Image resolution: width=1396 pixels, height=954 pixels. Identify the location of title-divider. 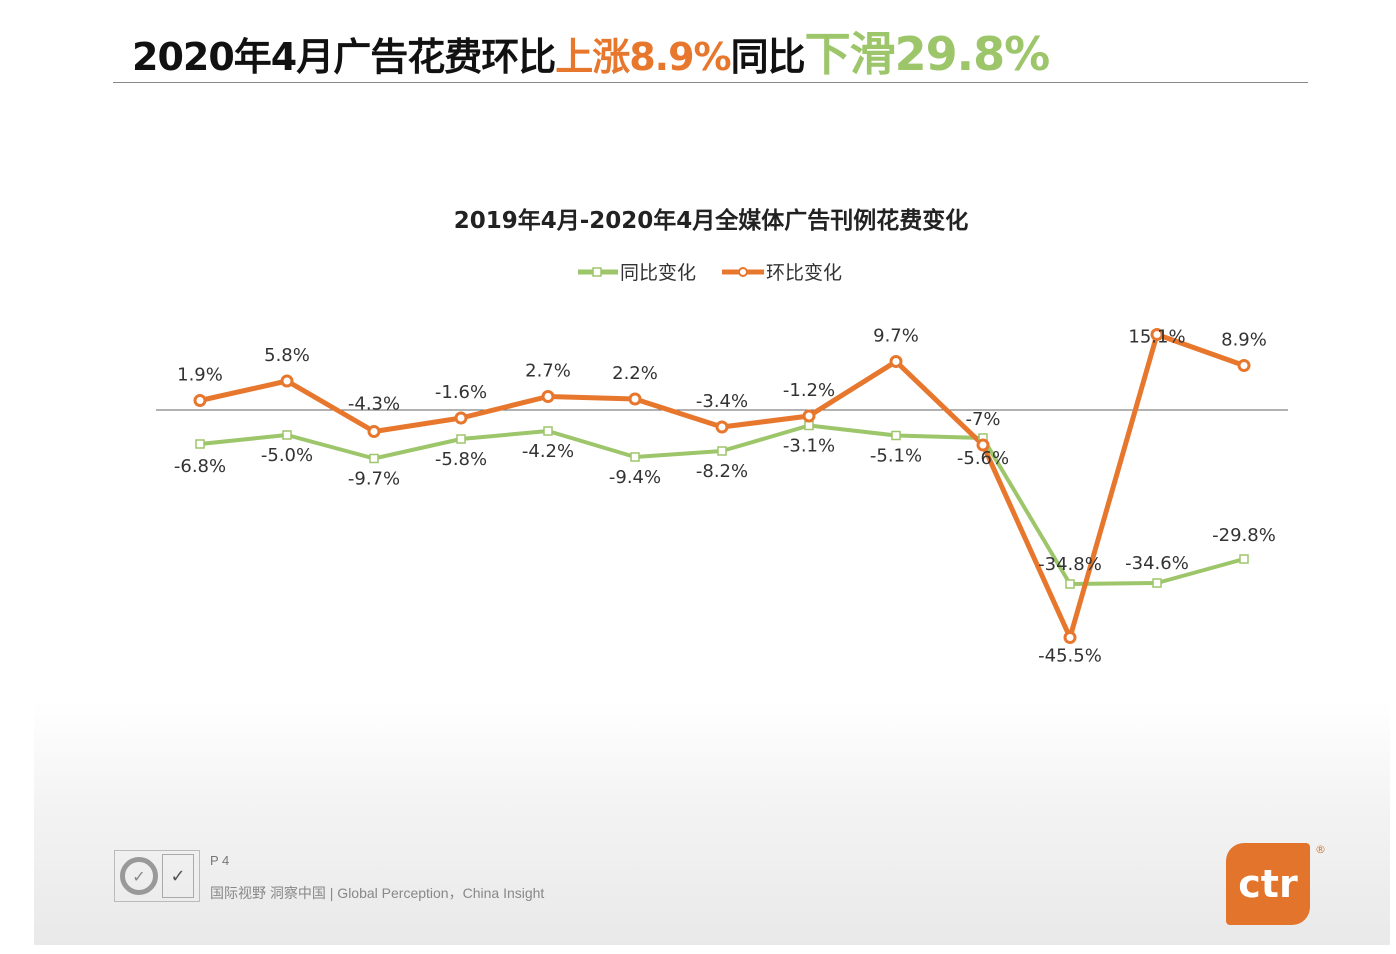
(710, 82).